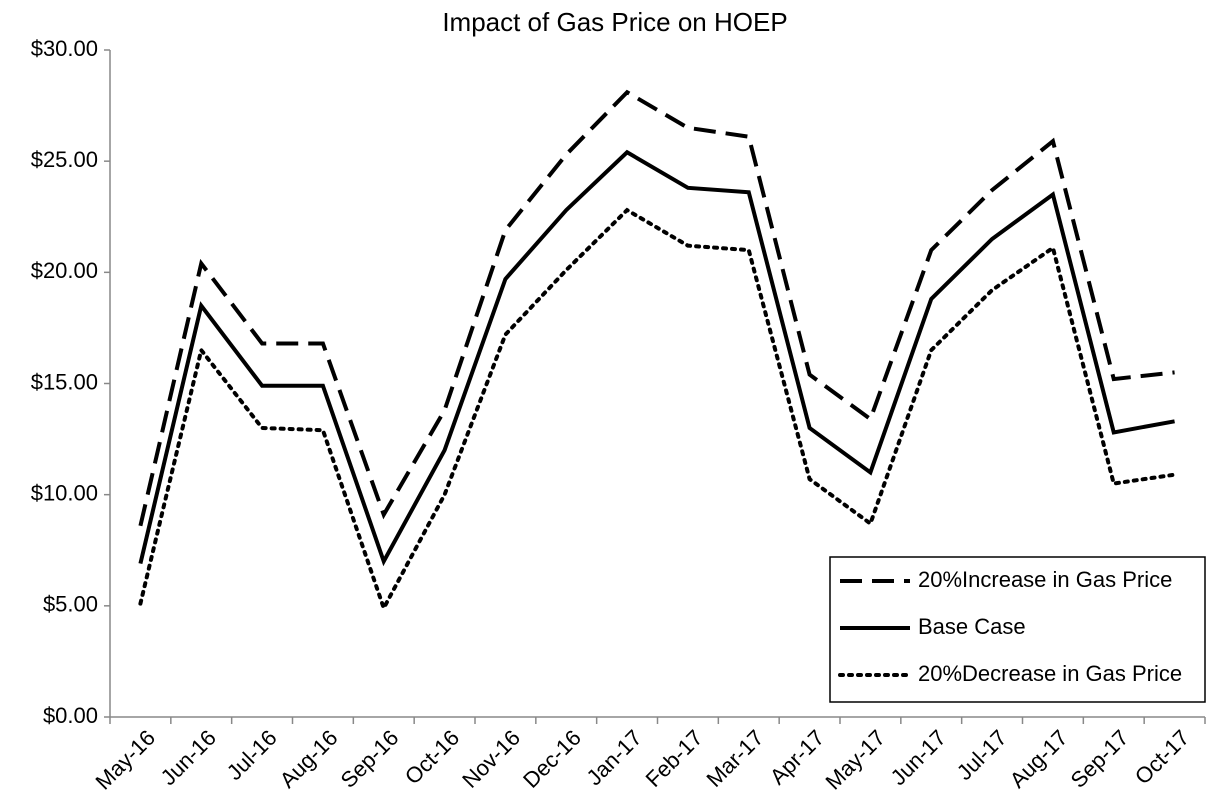 This screenshot has width=1207, height=806. Describe the element at coordinates (1162, 757) in the screenshot. I see `x-tick-label: Oct-17` at that location.